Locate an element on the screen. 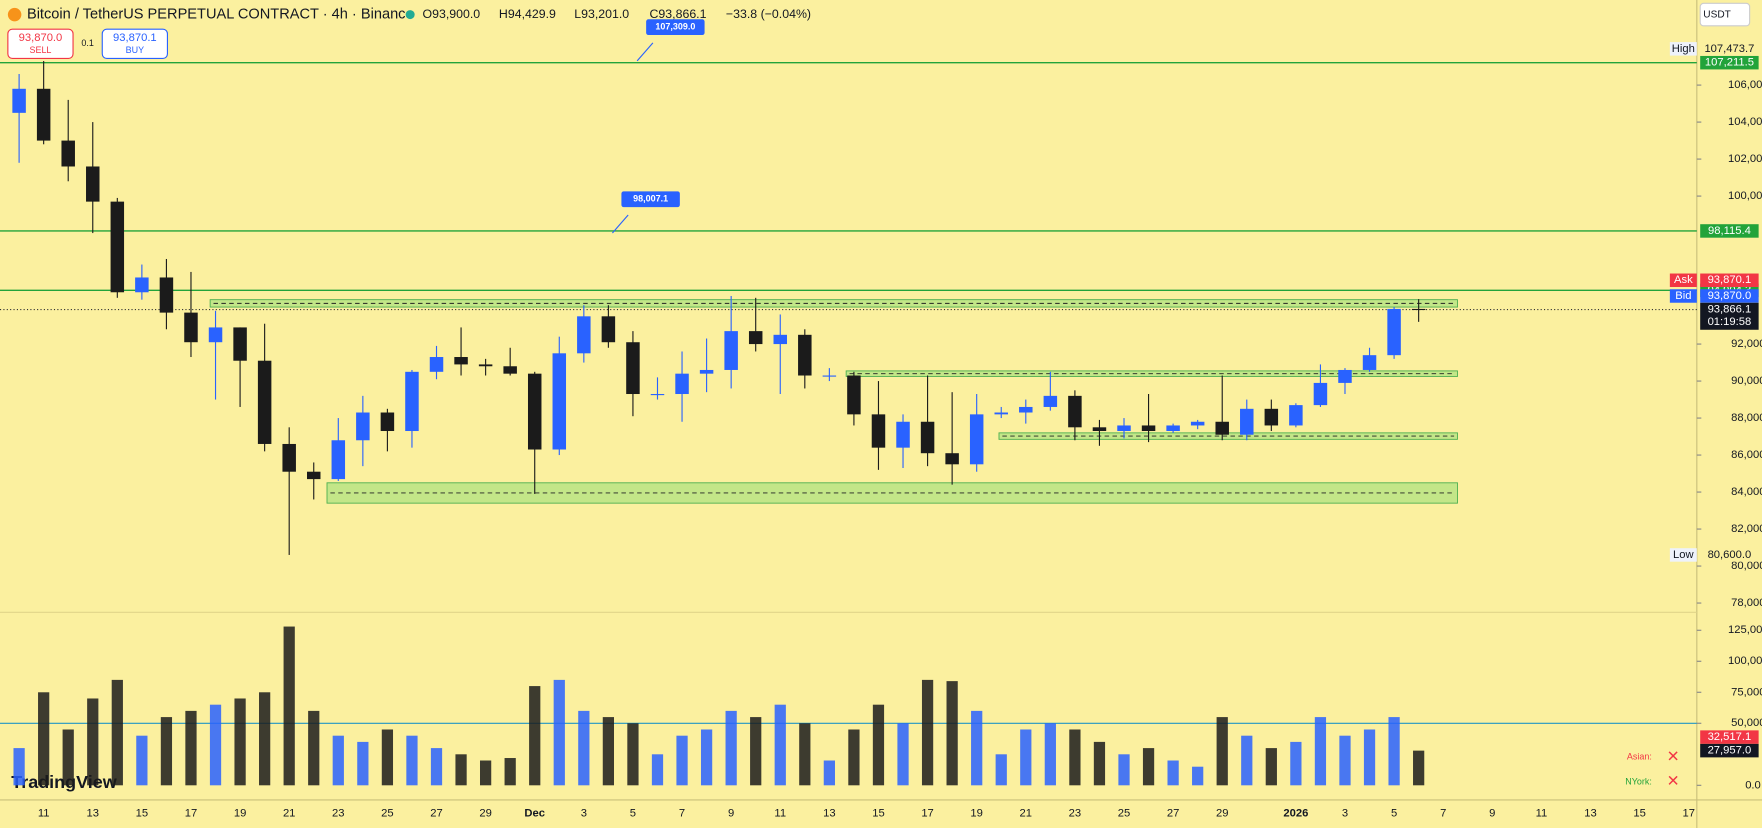 The image size is (1762, 828). order-size: 0.1 is located at coordinates (87, 43).